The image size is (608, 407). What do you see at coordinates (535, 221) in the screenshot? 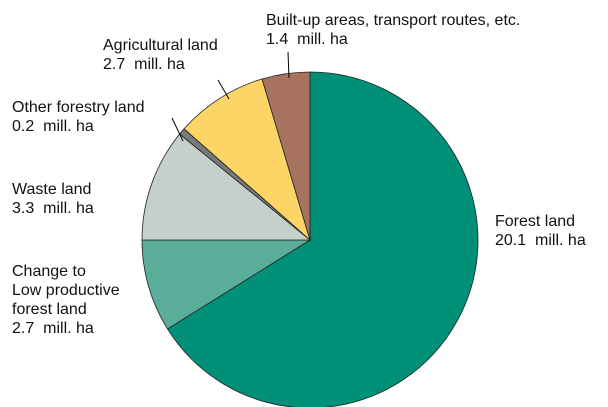
I see `category-label: Forest land` at bounding box center [535, 221].